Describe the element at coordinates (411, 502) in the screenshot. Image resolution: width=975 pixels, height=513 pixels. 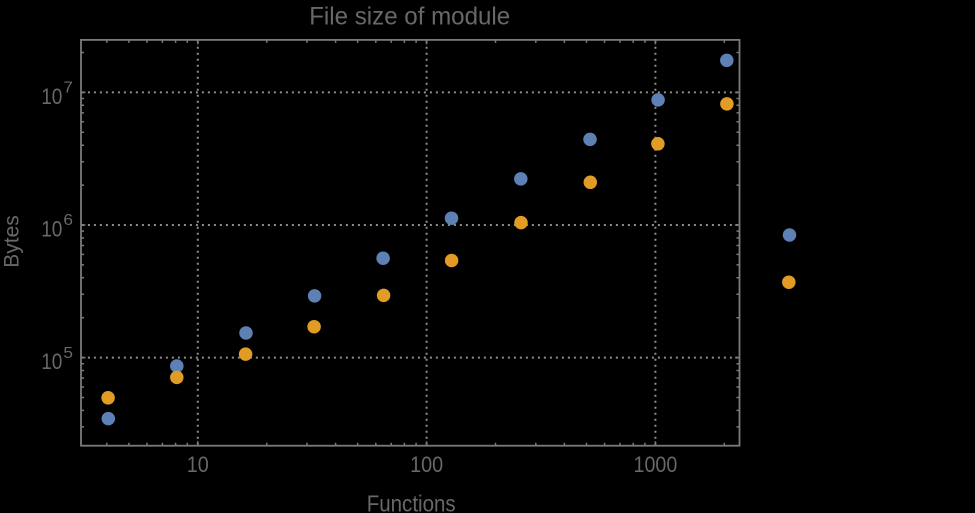
I see `svg-text: Functions` at that location.